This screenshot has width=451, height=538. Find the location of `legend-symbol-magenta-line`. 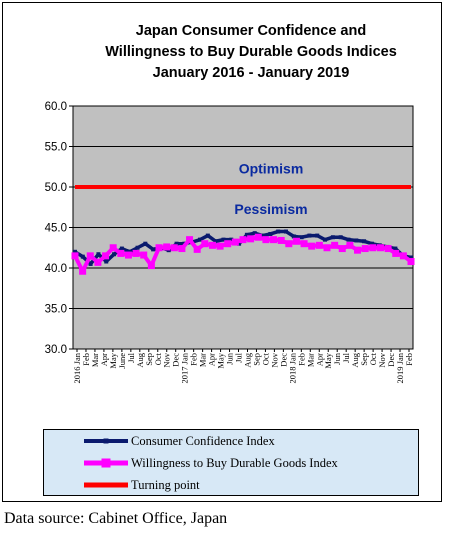

legend-symbol-magenta-line is located at coordinates (106, 463).